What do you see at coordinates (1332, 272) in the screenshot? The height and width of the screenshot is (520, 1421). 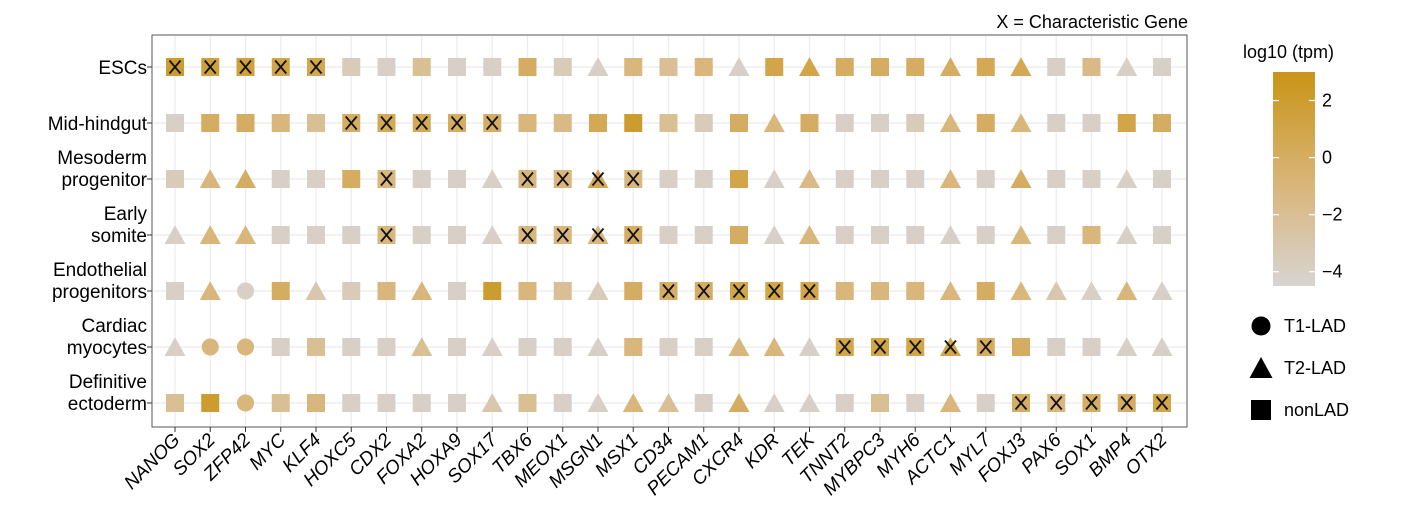 I see `color-tick-label: −4` at bounding box center [1332, 272].